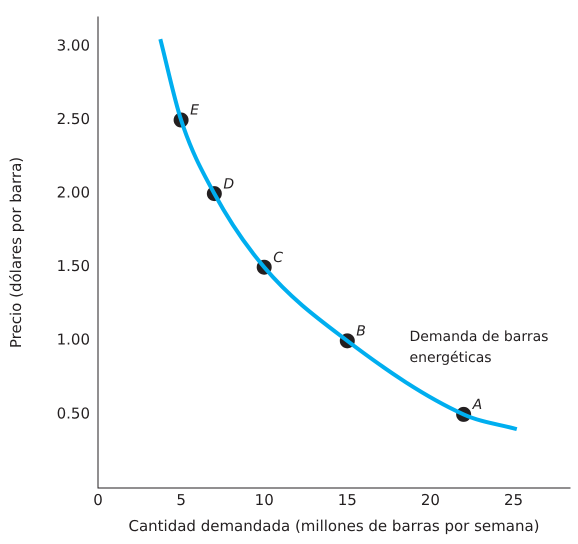 The width and height of the screenshot is (578, 544). Describe the element at coordinates (73, 266) in the screenshot. I see `y-tick-label: 1.50` at that location.